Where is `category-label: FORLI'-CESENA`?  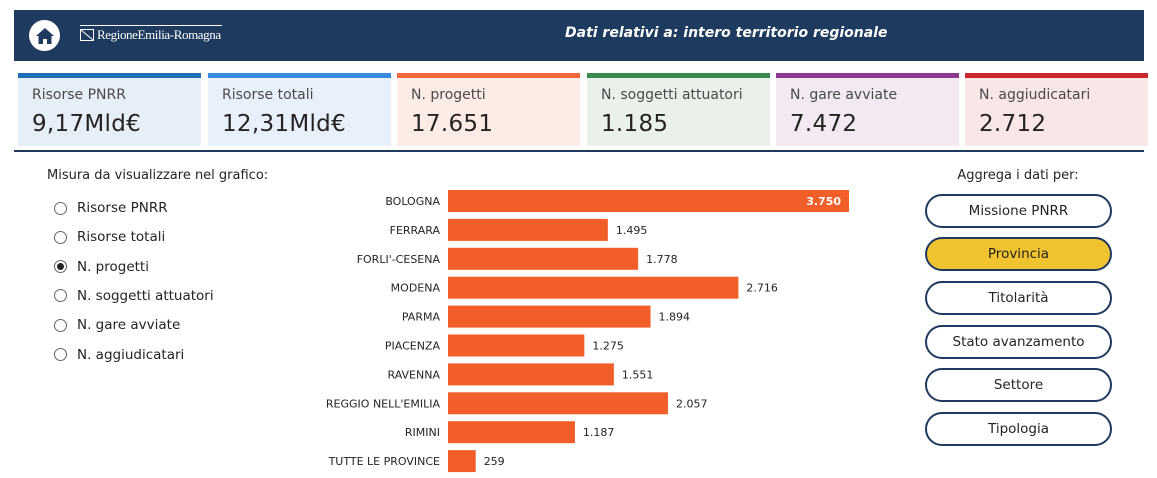 category-label: FORLI'-CESENA is located at coordinates (399, 259).